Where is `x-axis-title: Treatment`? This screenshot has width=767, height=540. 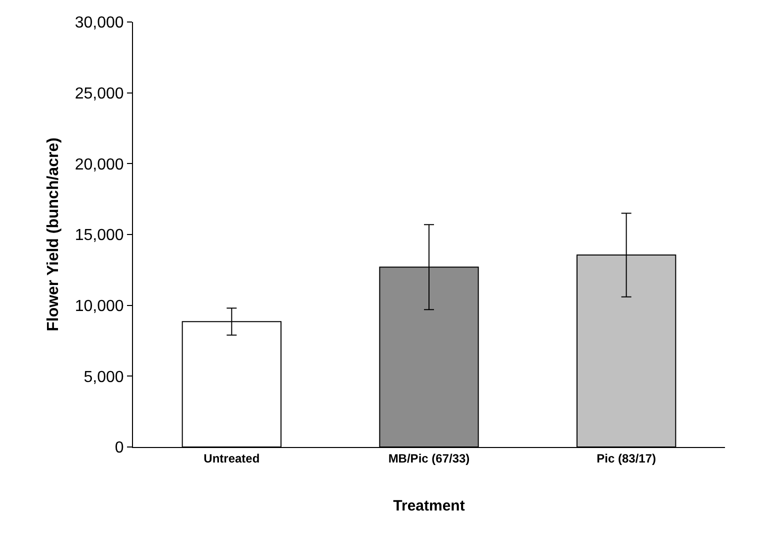 x-axis-title: Treatment is located at coordinates (429, 505).